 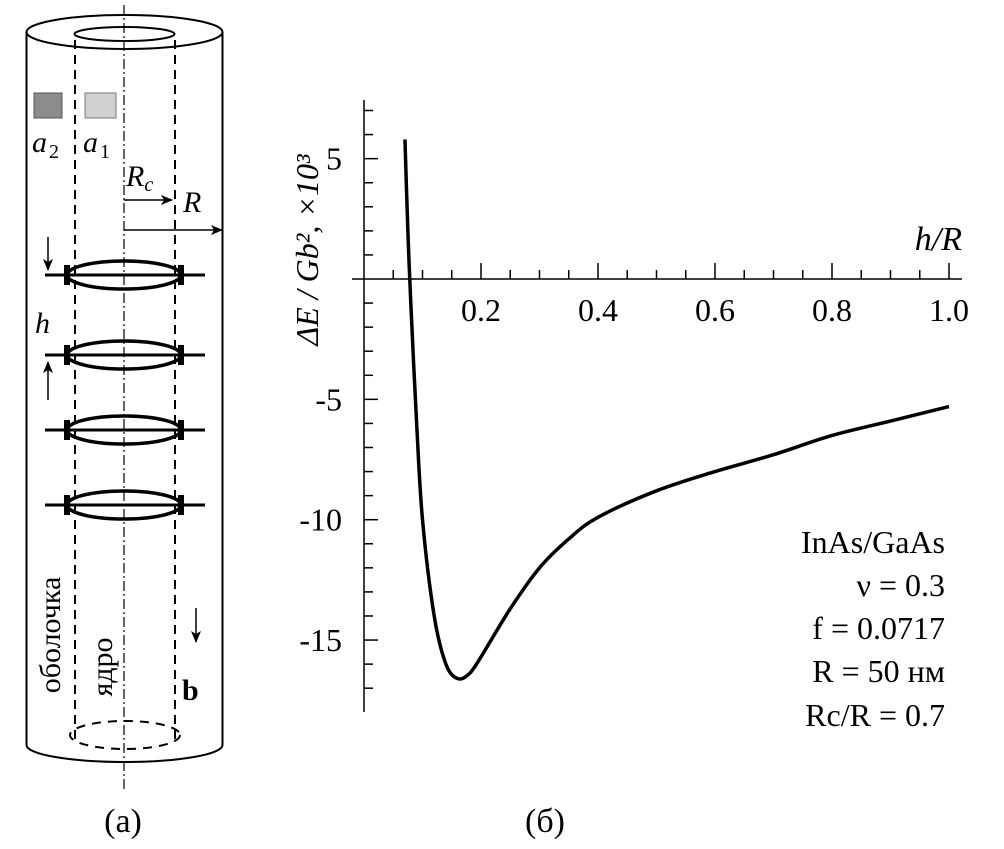 I want to click on y-tick-labels: 5 -5 -10 -15, so click(x=320, y=399).